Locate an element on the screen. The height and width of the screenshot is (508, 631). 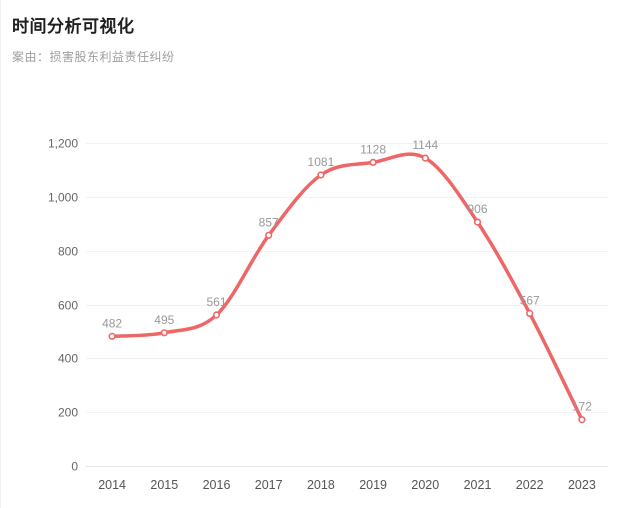
x-tick-label: 2017 is located at coordinates (269, 485).